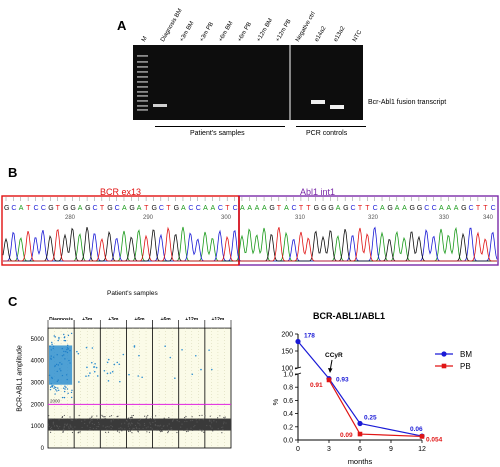 This screenshot has height=467, width=500. What do you see at coordinates (360, 434) in the screenshot?
I see `data-point-PB` at bounding box center [360, 434].